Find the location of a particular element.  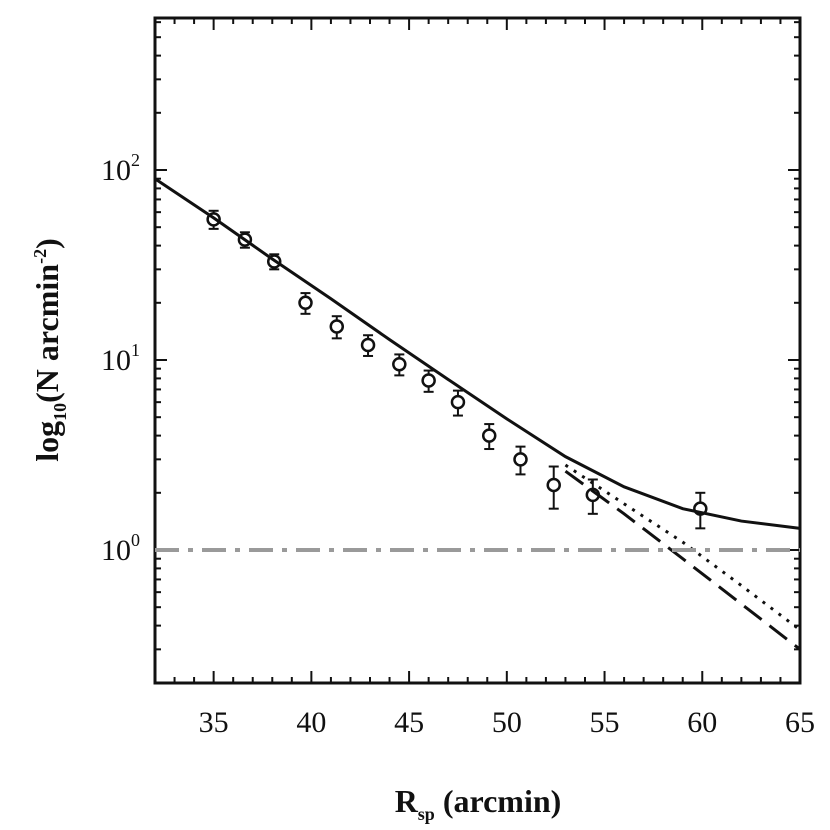

x-tick-label: 60 is located at coordinates (702, 722).